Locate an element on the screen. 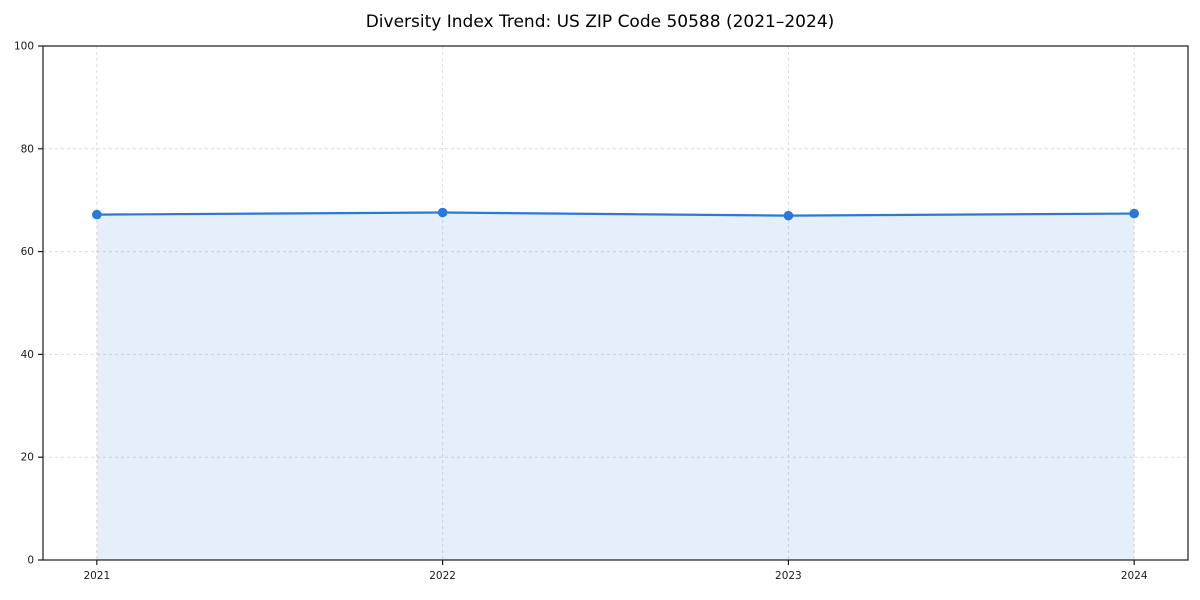 The image size is (1200, 600). line-series is located at coordinates (615, 214).